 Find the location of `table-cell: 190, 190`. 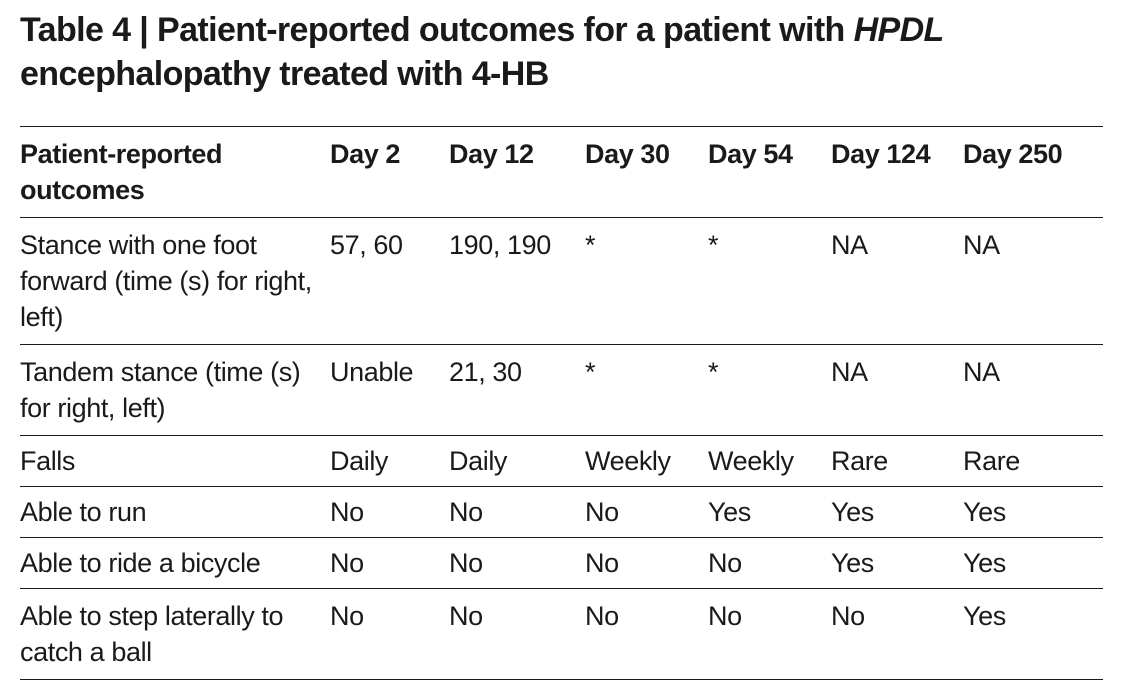

table-cell: 190, 190 is located at coordinates (500, 245).